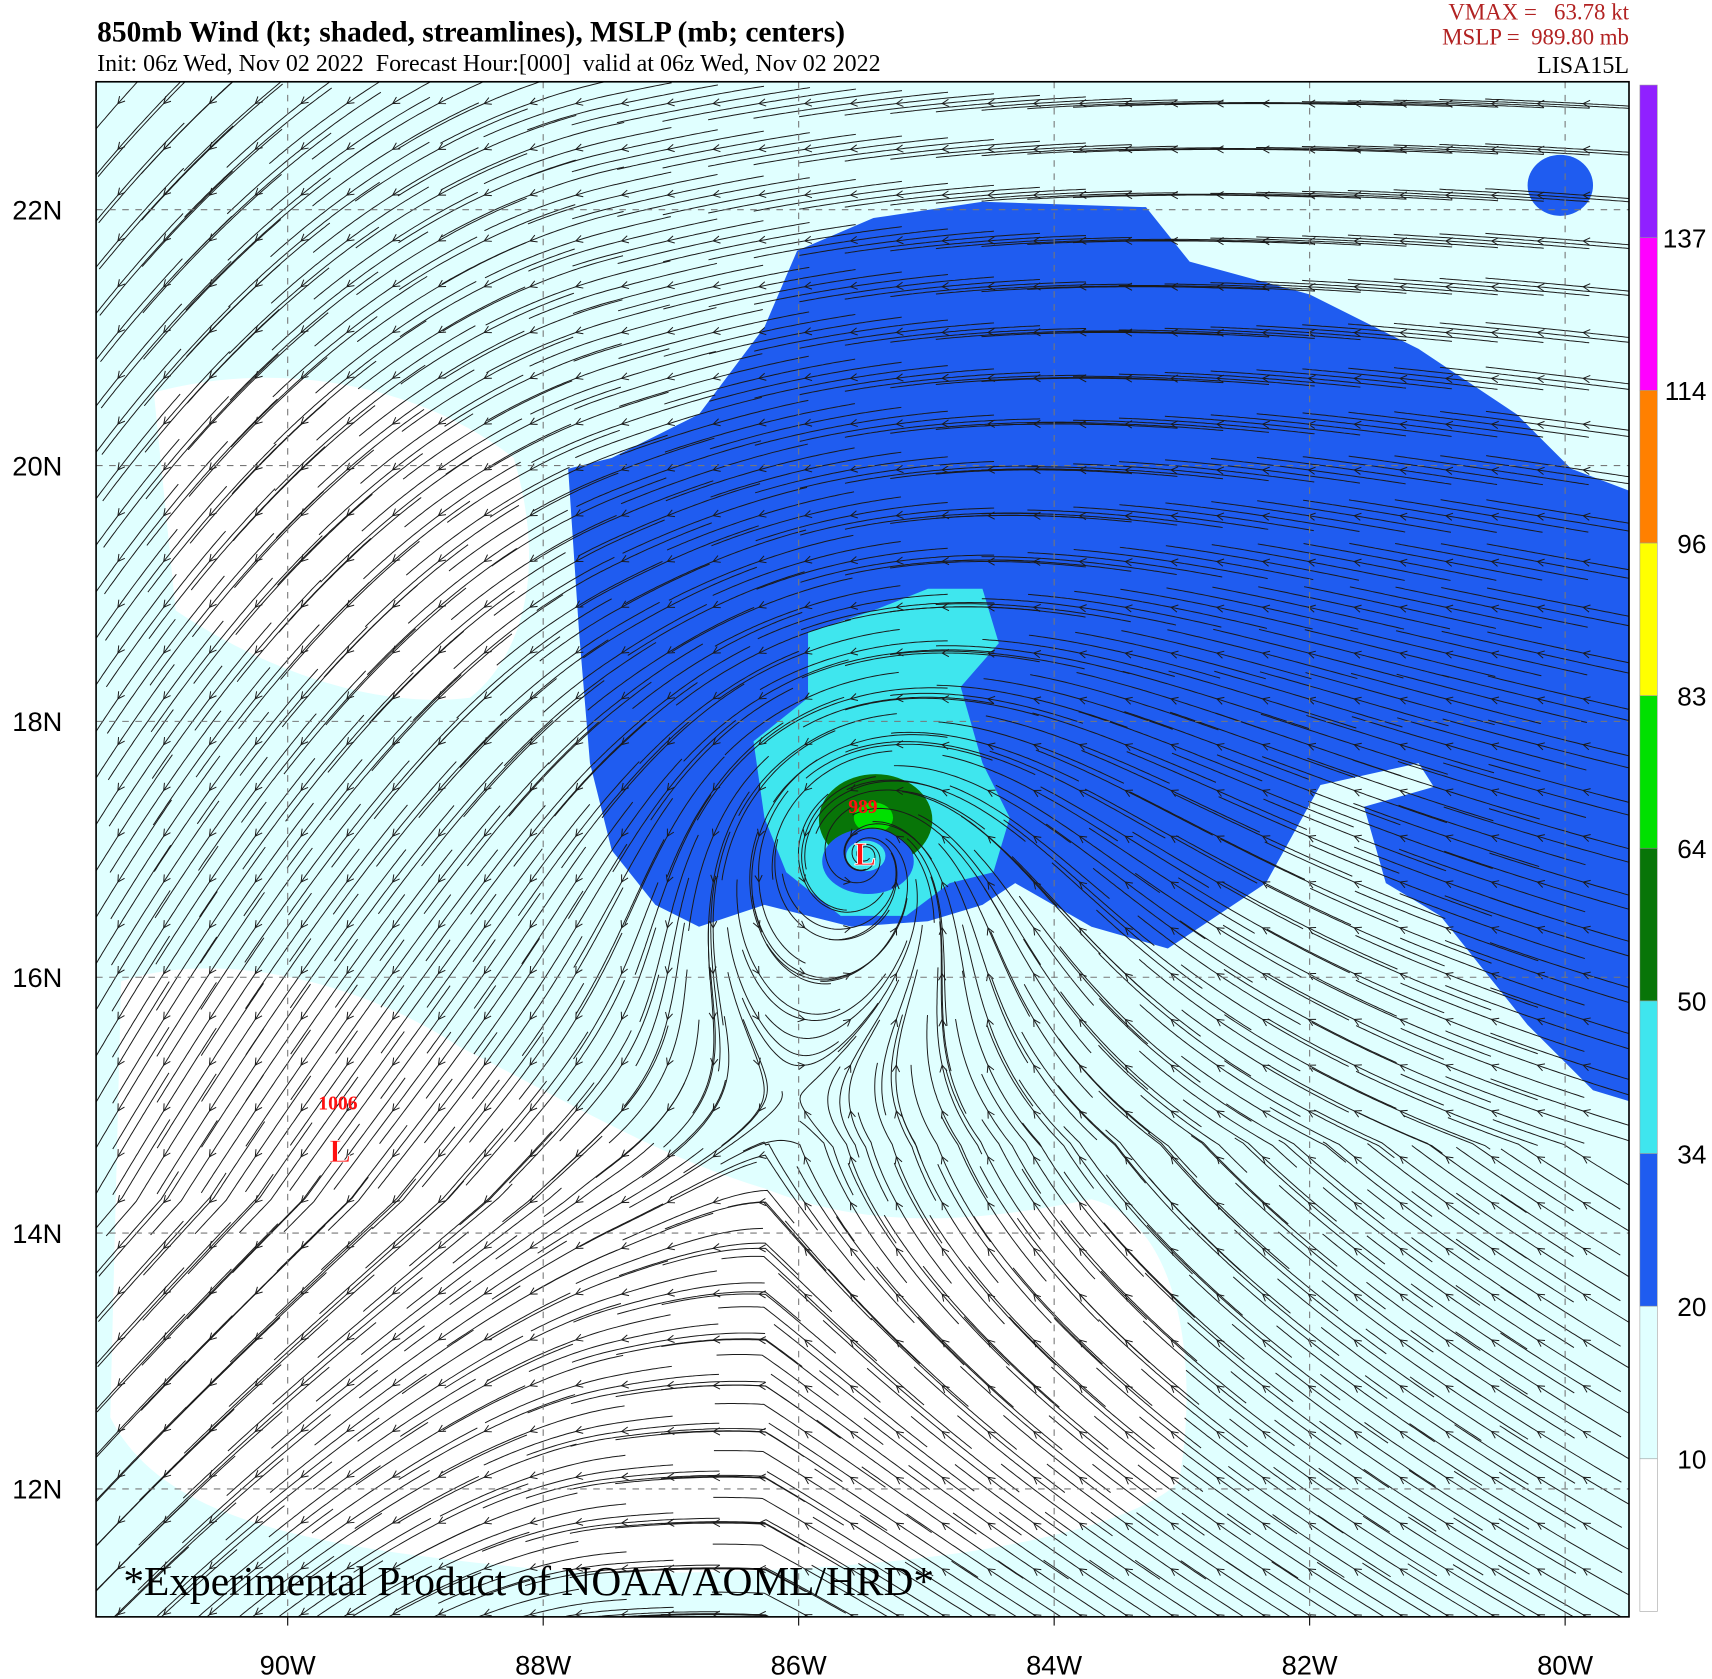 Image resolution: width=1712 pixels, height=1679 pixels. What do you see at coordinates (1691, 696) in the screenshot?
I see `colorbar-label: 83` at bounding box center [1691, 696].